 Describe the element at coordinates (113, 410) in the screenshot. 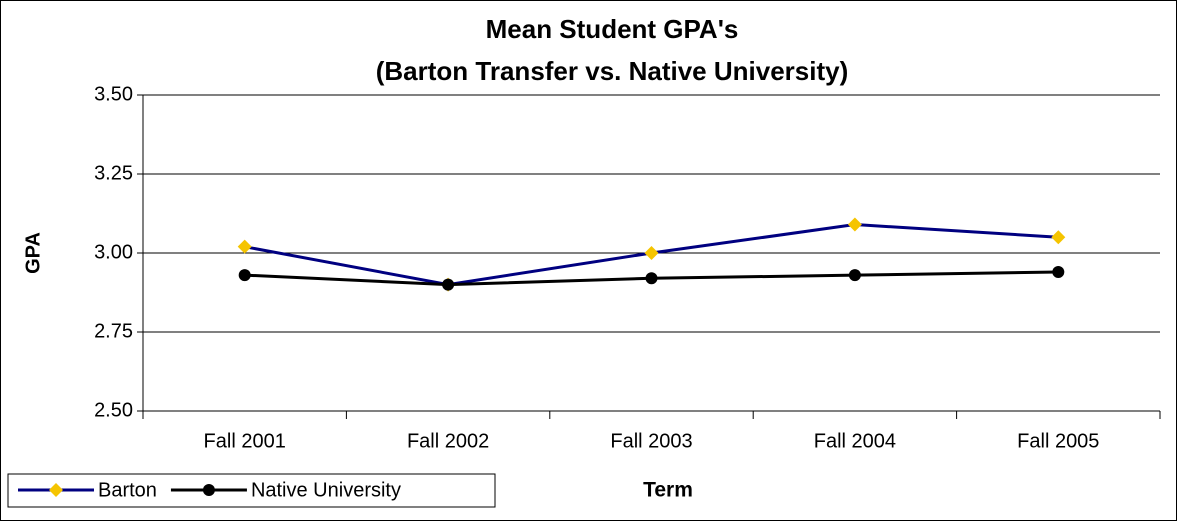

I see `y-tick-label: 2.50` at that location.